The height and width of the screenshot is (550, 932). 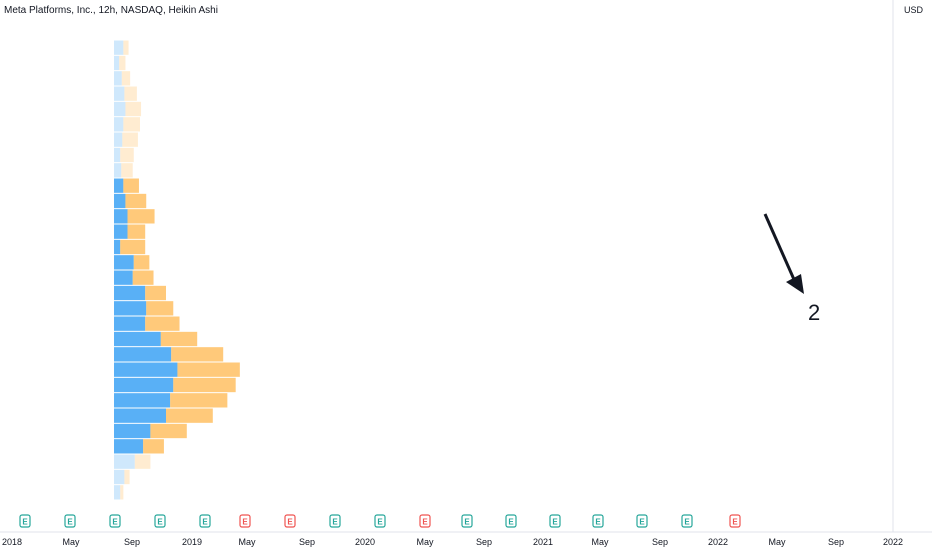 I want to click on volume-profile, so click(x=177, y=270).